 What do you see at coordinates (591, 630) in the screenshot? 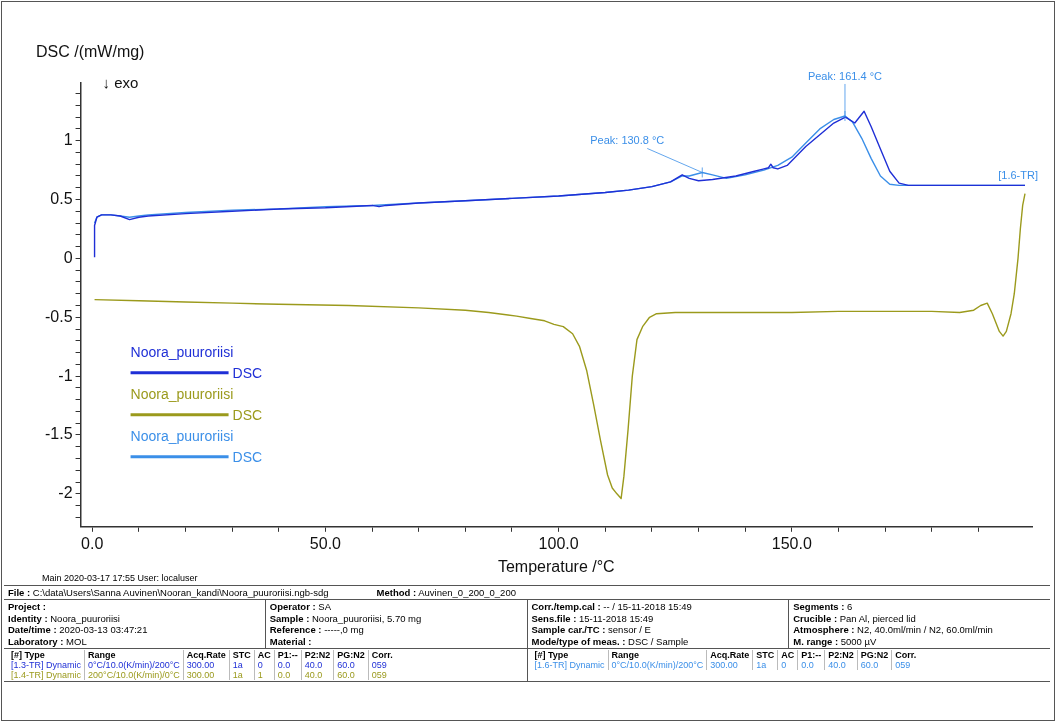
I see `text: Sample car./TC : sensor / E` at bounding box center [591, 630].